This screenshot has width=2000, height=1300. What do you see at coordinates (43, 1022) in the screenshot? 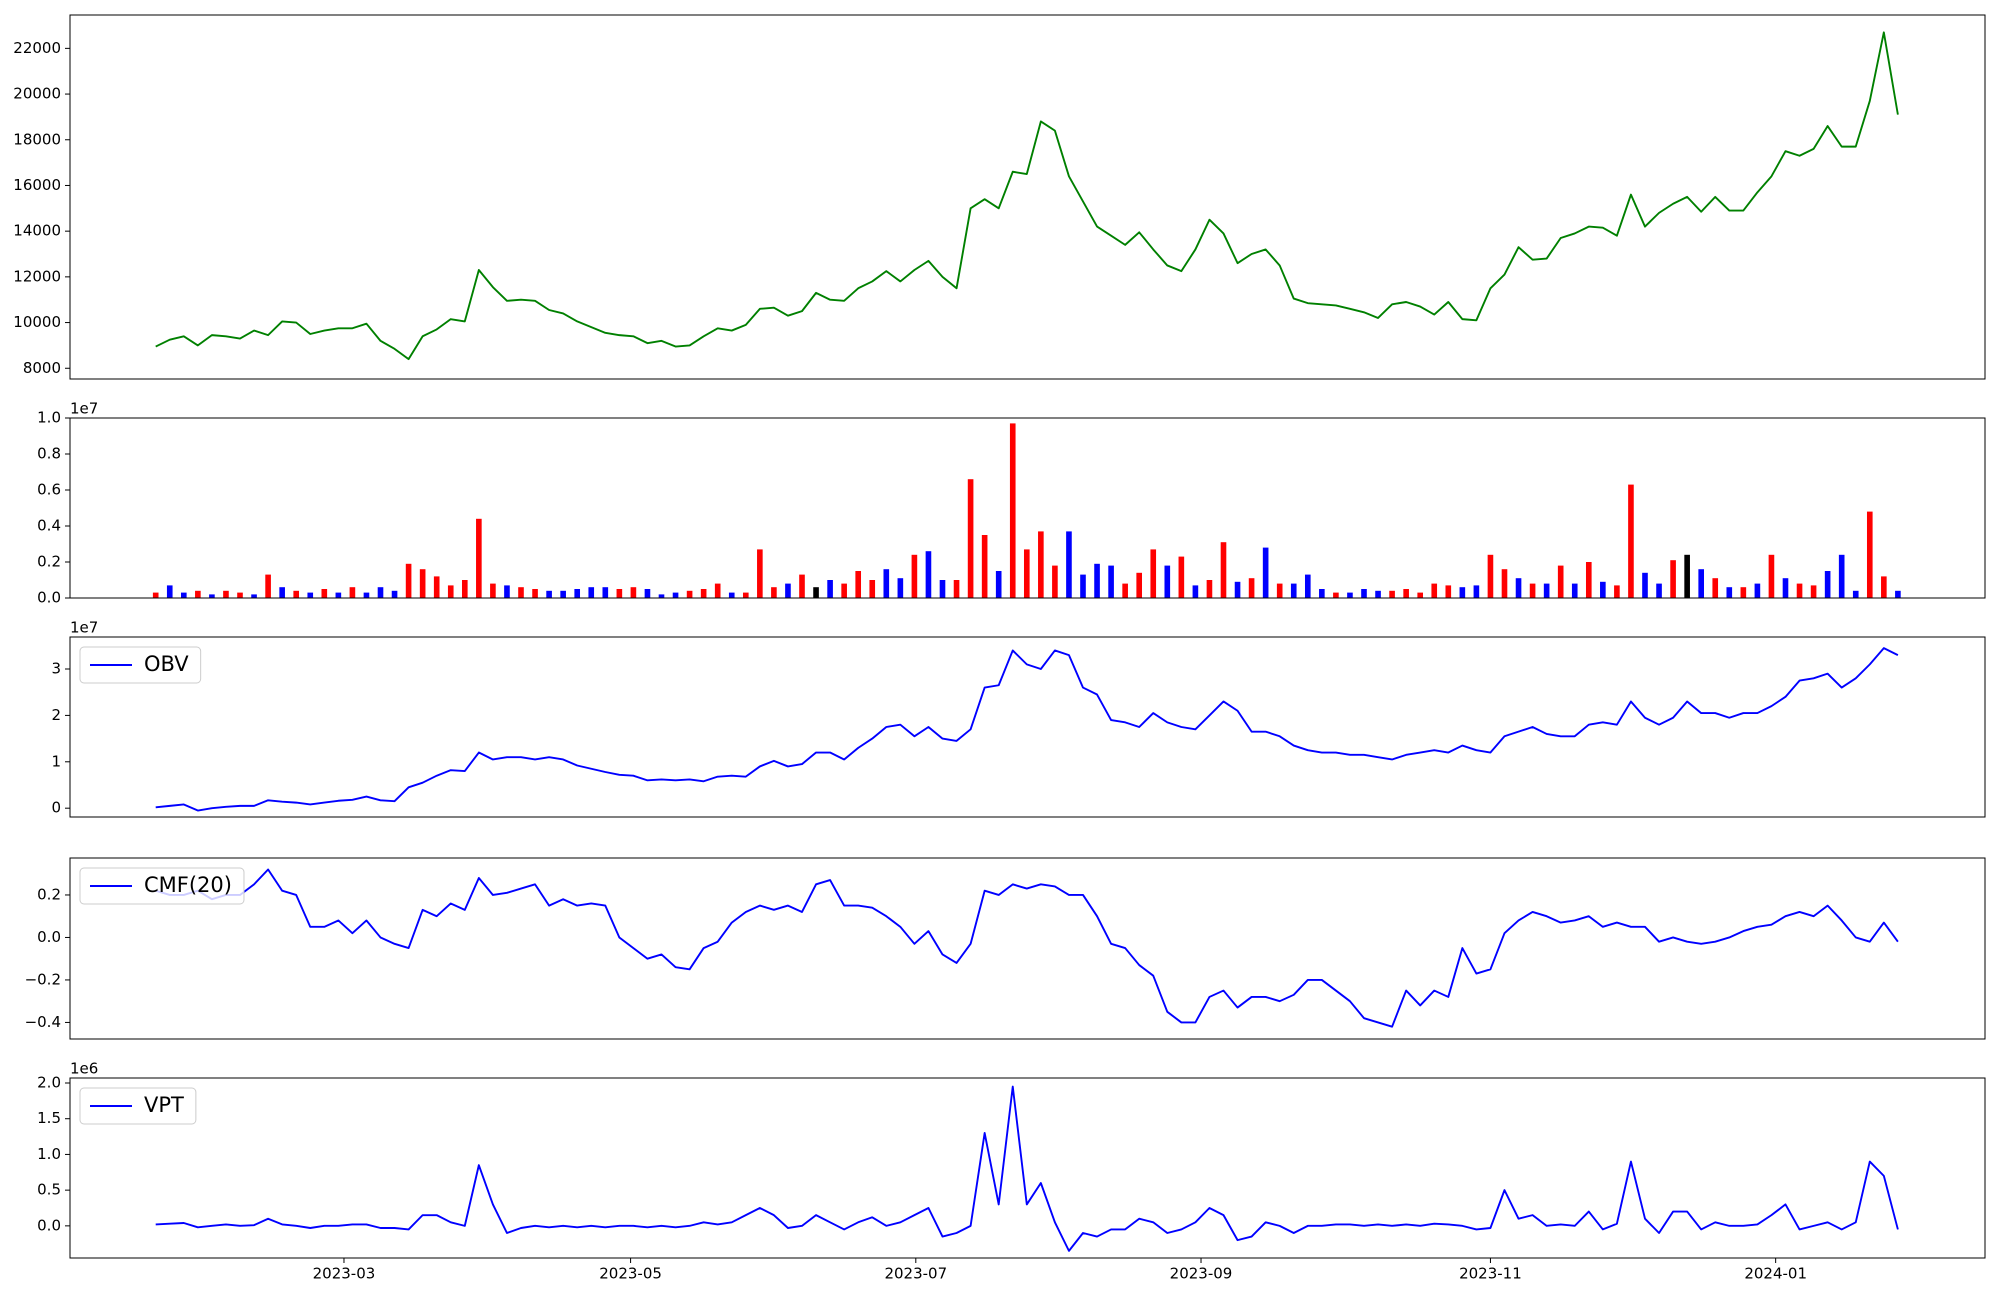
I see `y-tick-label: −0.4` at bounding box center [43, 1022].